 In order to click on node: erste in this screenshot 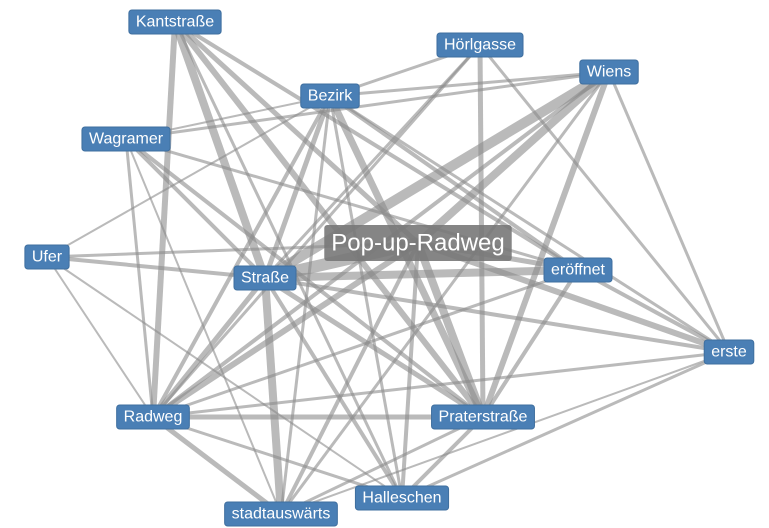, I will do `click(729, 352)`.